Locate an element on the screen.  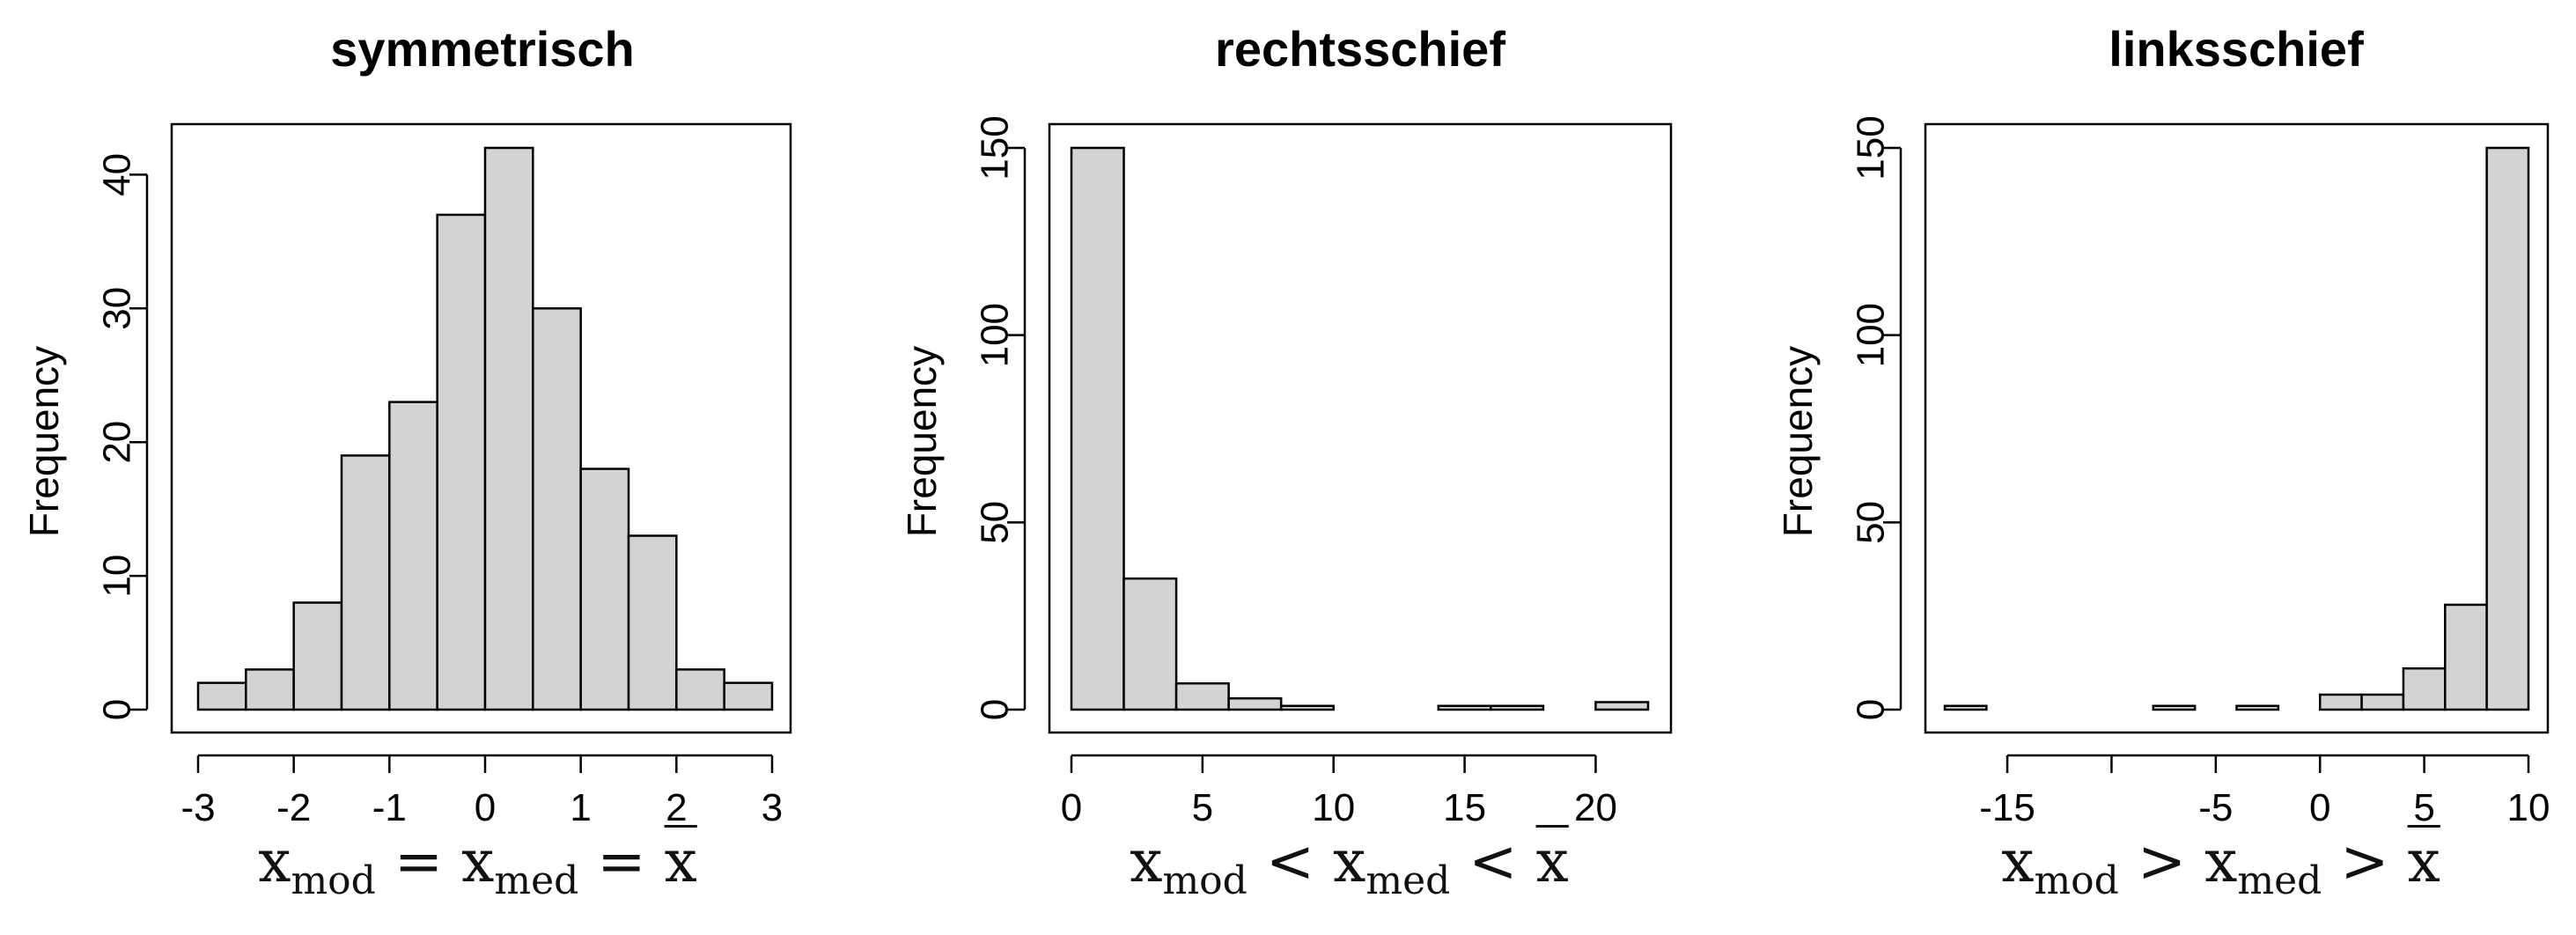
x-tick-label: -15 is located at coordinates (2007, 807).